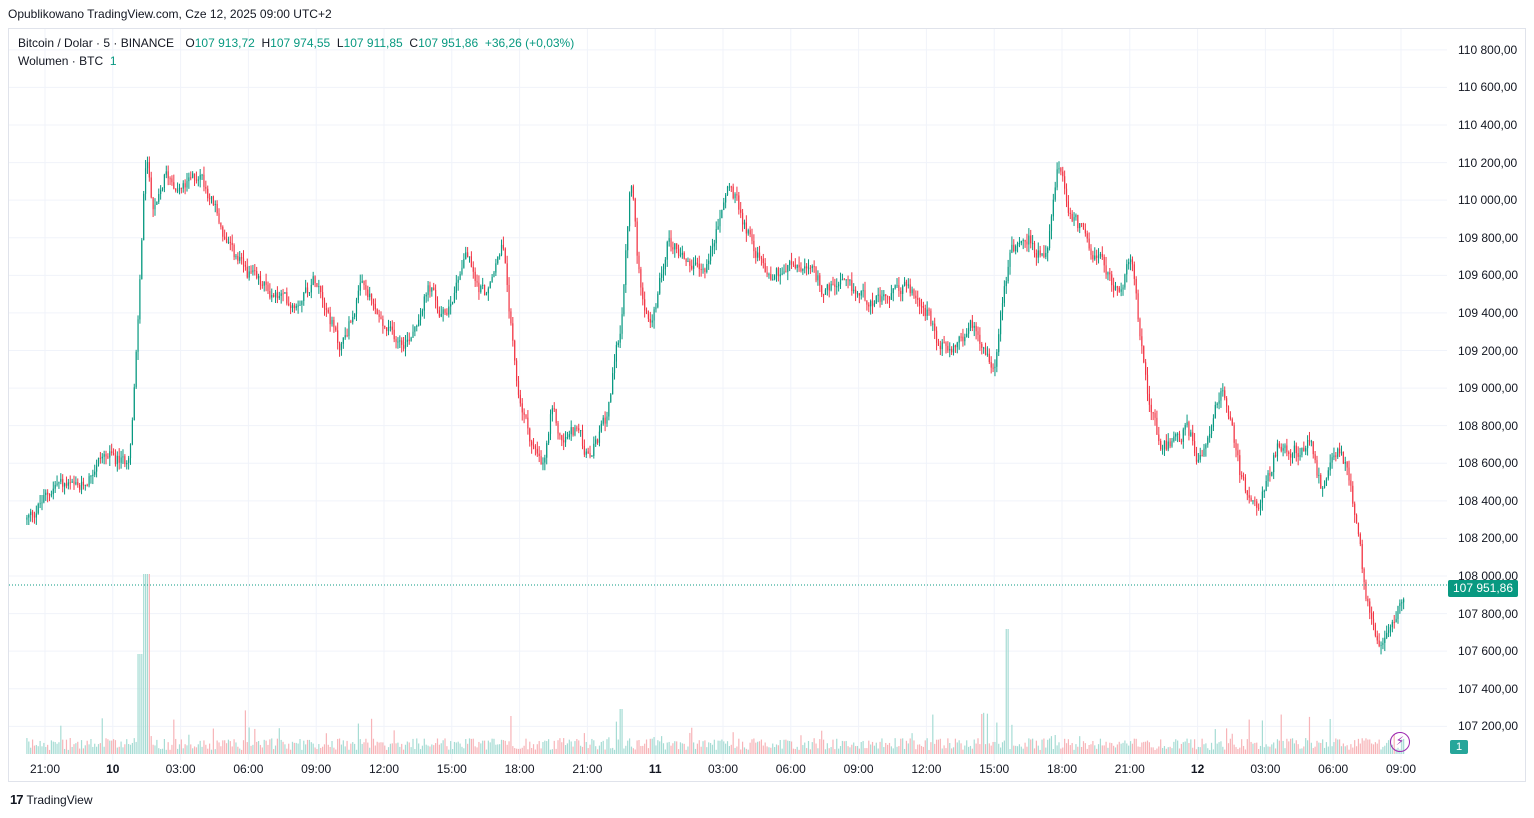 The height and width of the screenshot is (818, 1534). What do you see at coordinates (51, 799) in the screenshot?
I see `tradingview-brand: 17 TradingView` at bounding box center [51, 799].